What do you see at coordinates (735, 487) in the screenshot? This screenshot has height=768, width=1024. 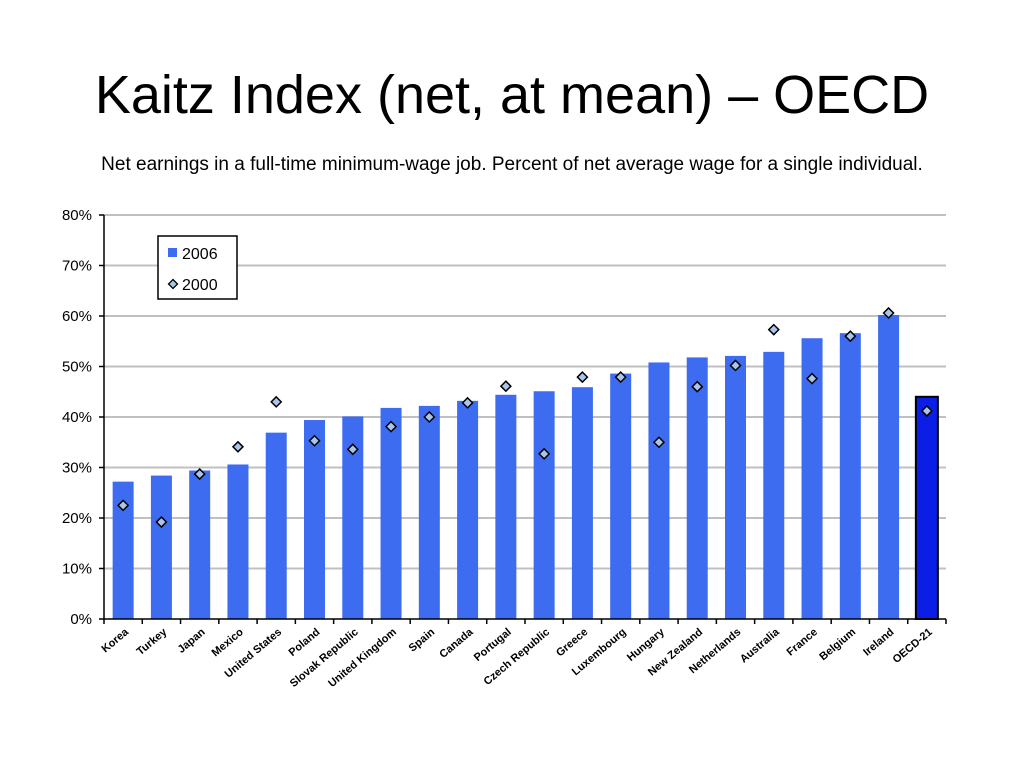 I see `bar-netherlands` at bounding box center [735, 487].